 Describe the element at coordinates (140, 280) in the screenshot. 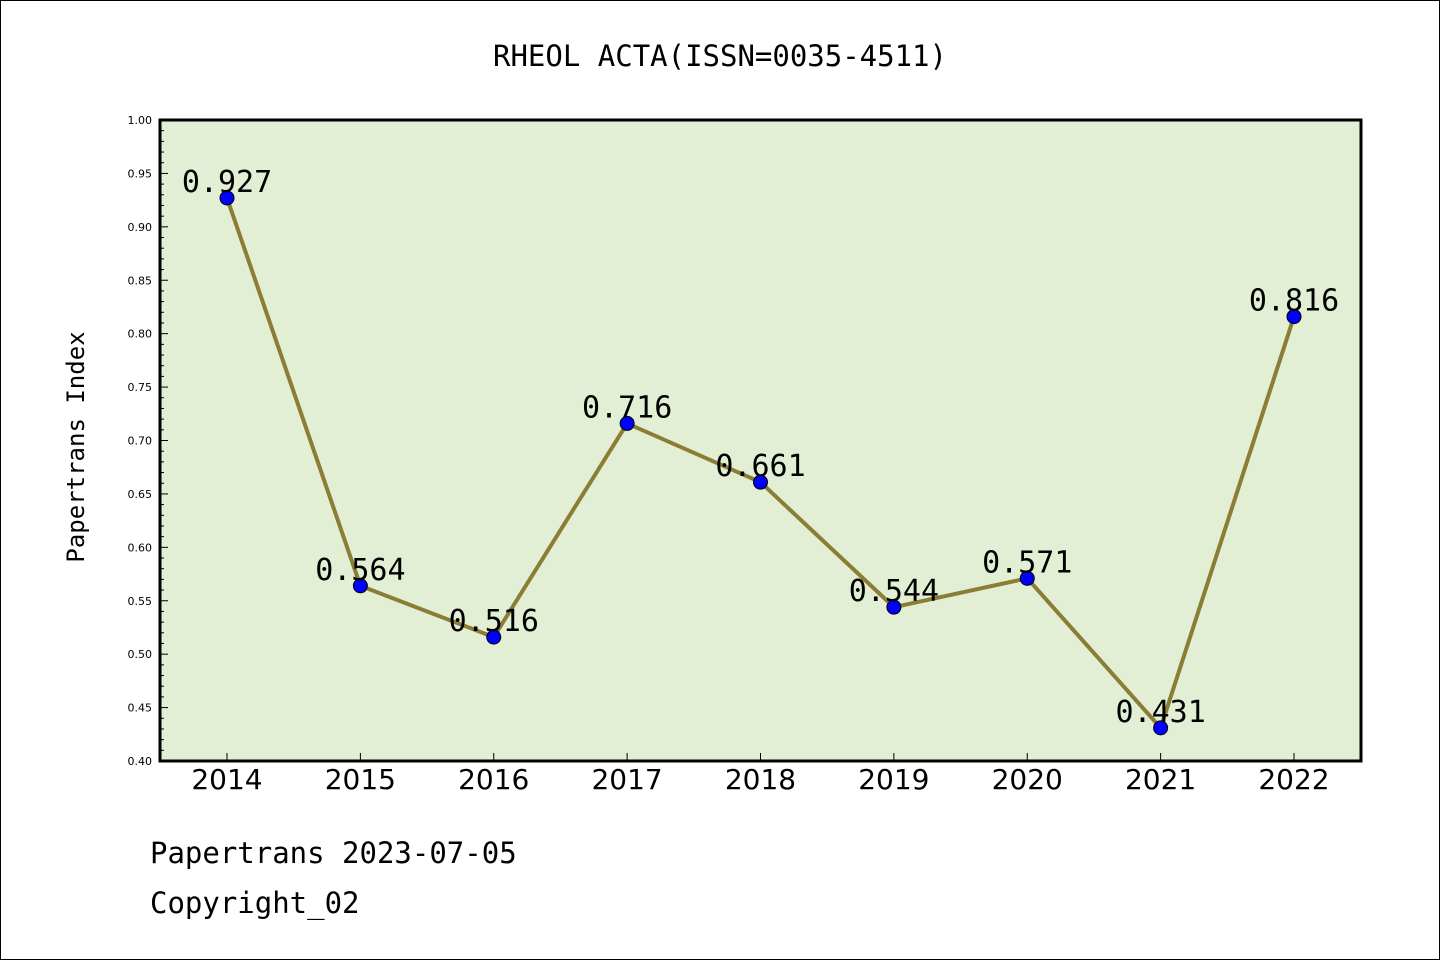

I see `y-tick-label: 0.85` at that location.